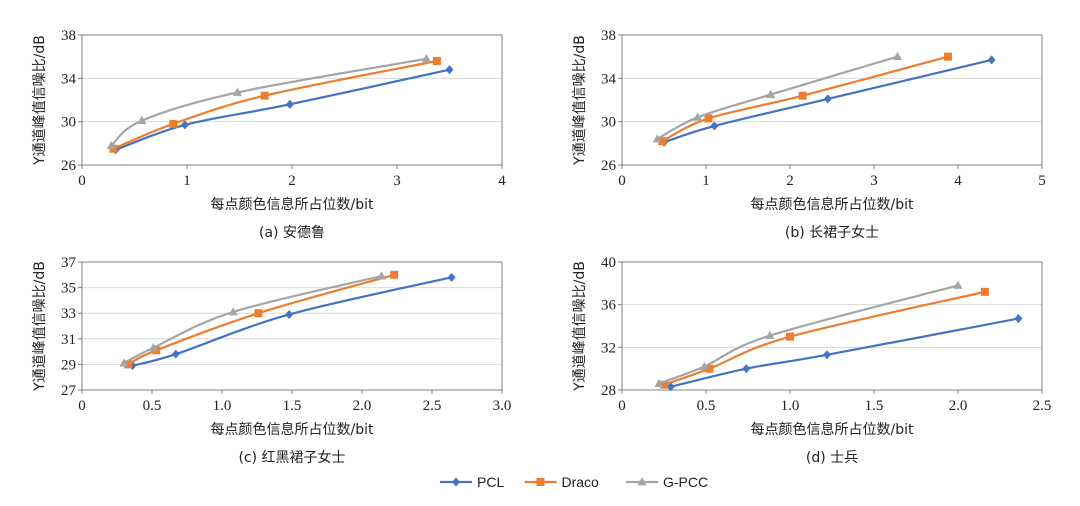  I want to click on y-tick-label: 28, so click(608, 391).